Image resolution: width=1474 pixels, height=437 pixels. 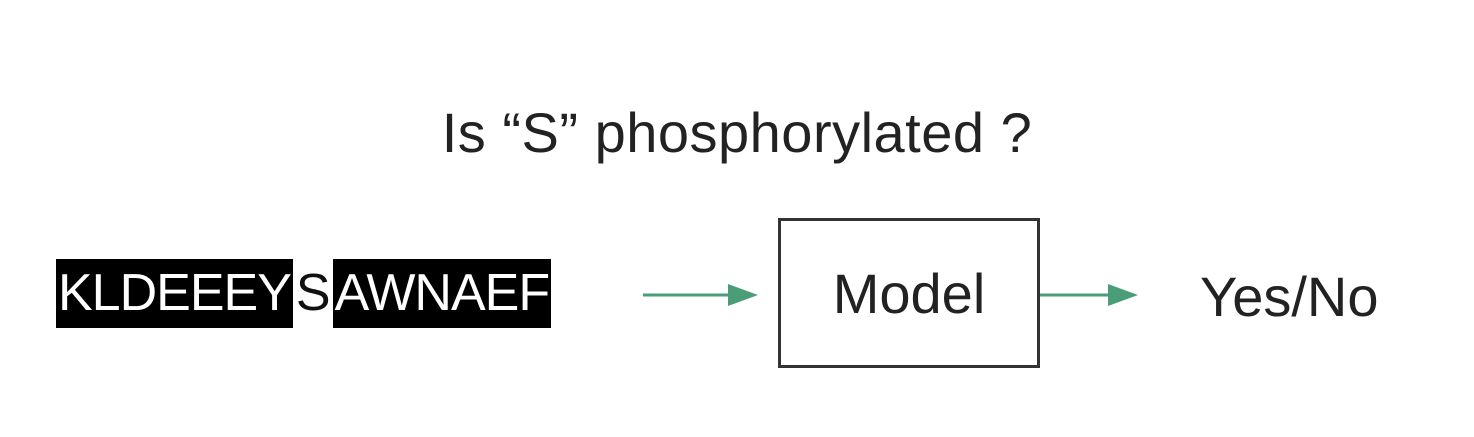 What do you see at coordinates (442, 293) in the screenshot?
I see `sequence-right-segment: AWNAEF` at bounding box center [442, 293].